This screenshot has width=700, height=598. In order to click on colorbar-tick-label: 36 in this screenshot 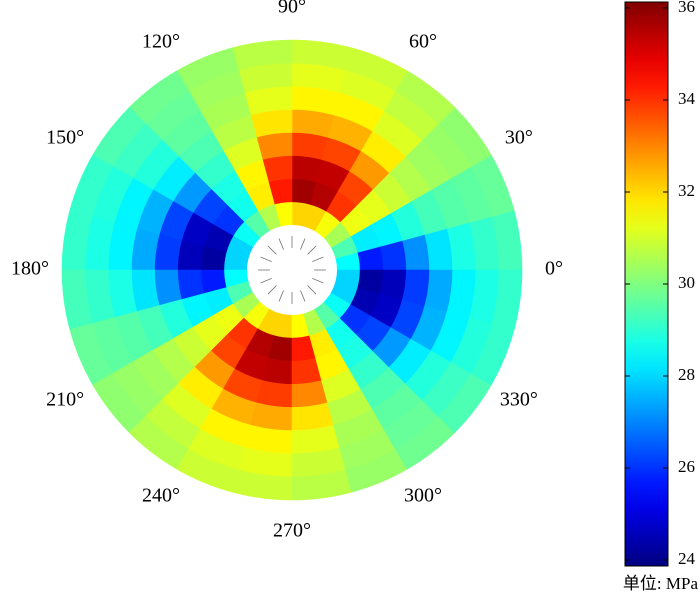, I will do `click(686, 8)`.